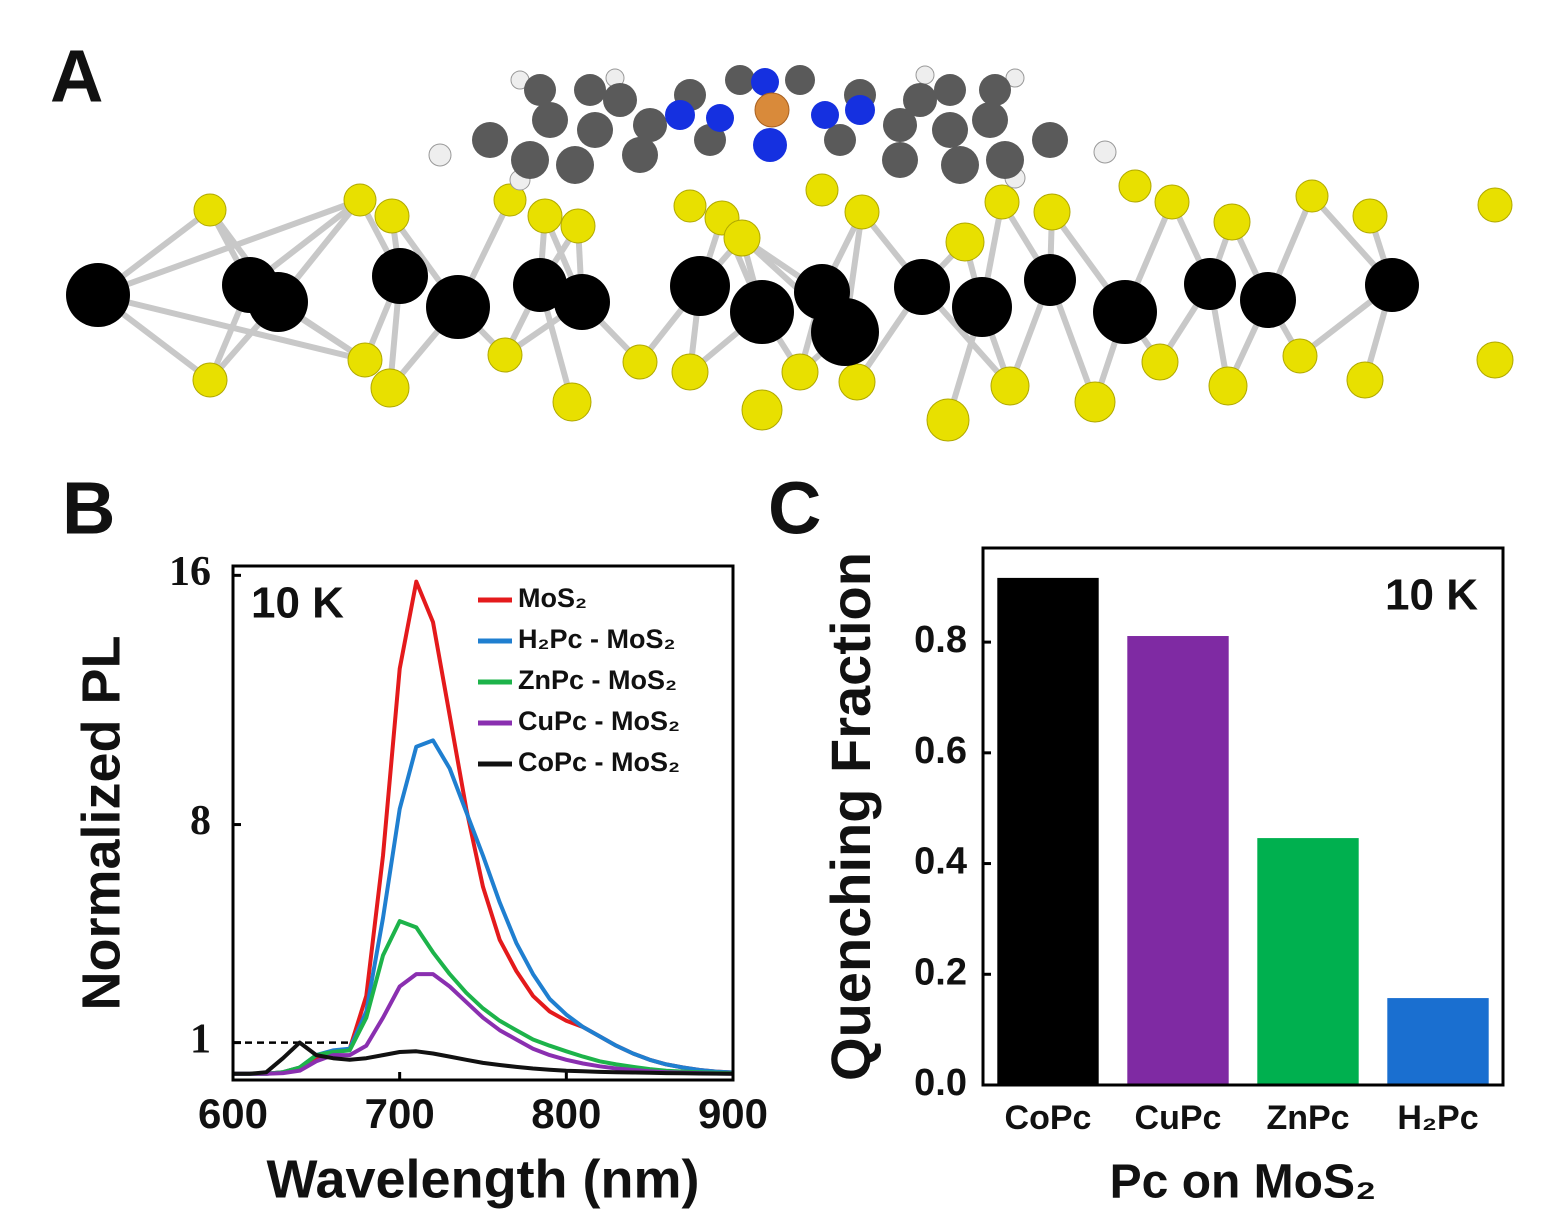 The image size is (1558, 1219). What do you see at coordinates (733, 1113) in the screenshot?
I see `x-tick-label: 900` at bounding box center [733, 1113].